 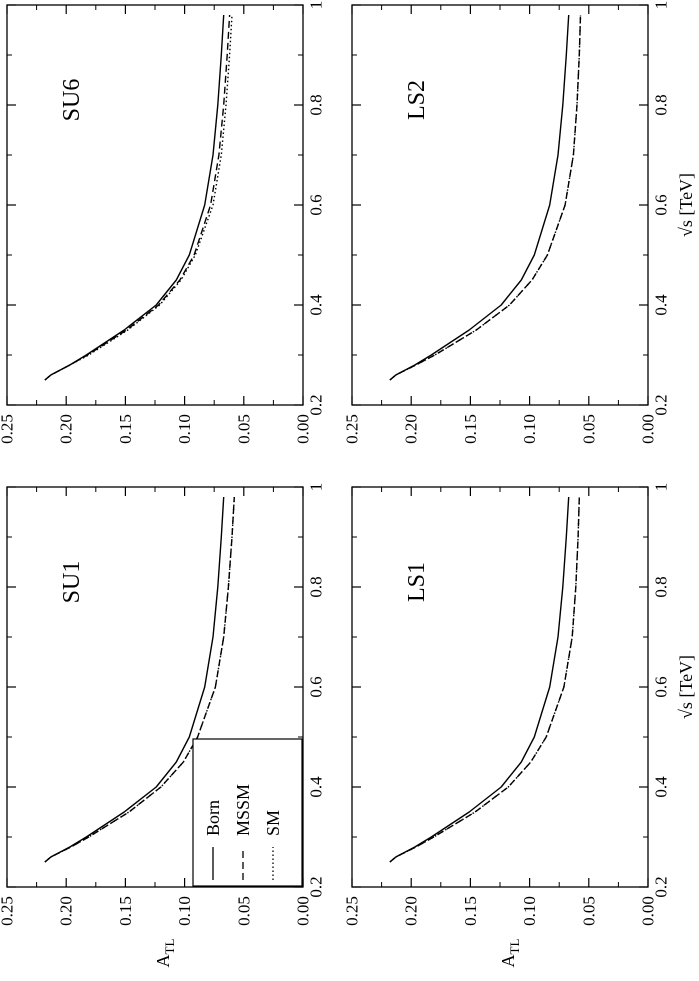 I want to click on panel-ls2-y-tick-label: 0.20, so click(x=411, y=429).